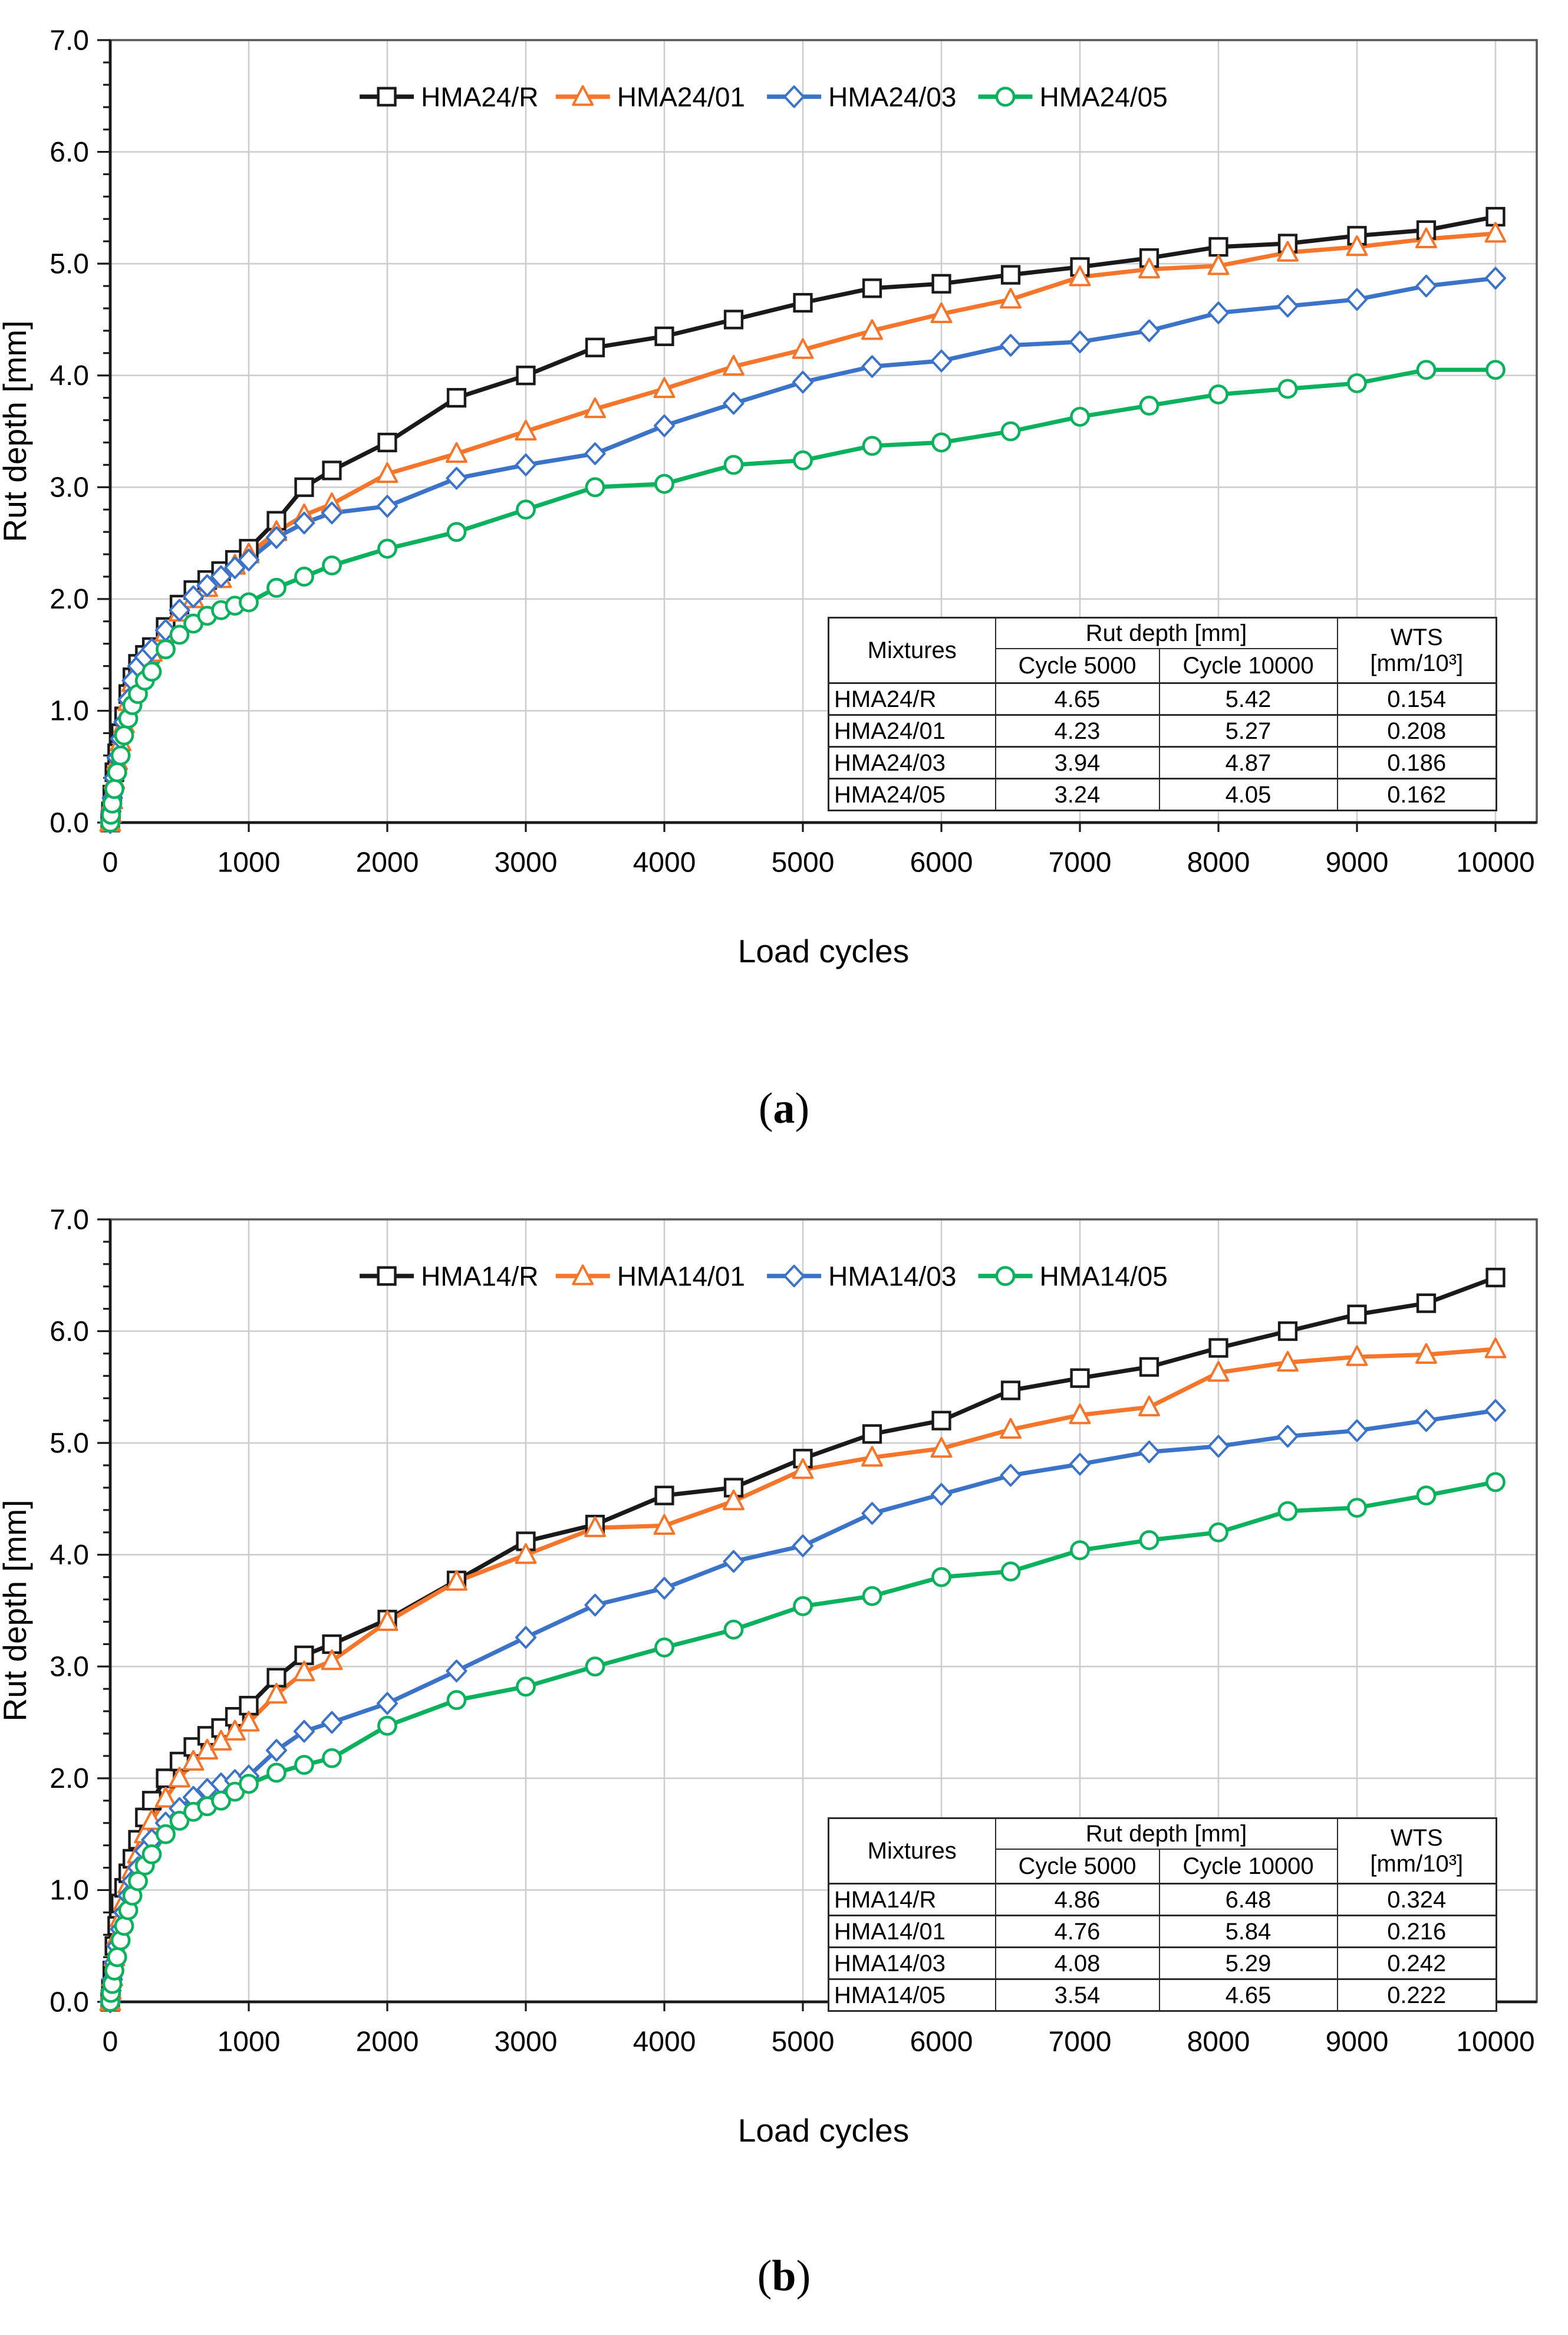 Image resolution: width=1568 pixels, height=2335 pixels. I want to click on x-tick-label: 10000, so click(1495, 863).